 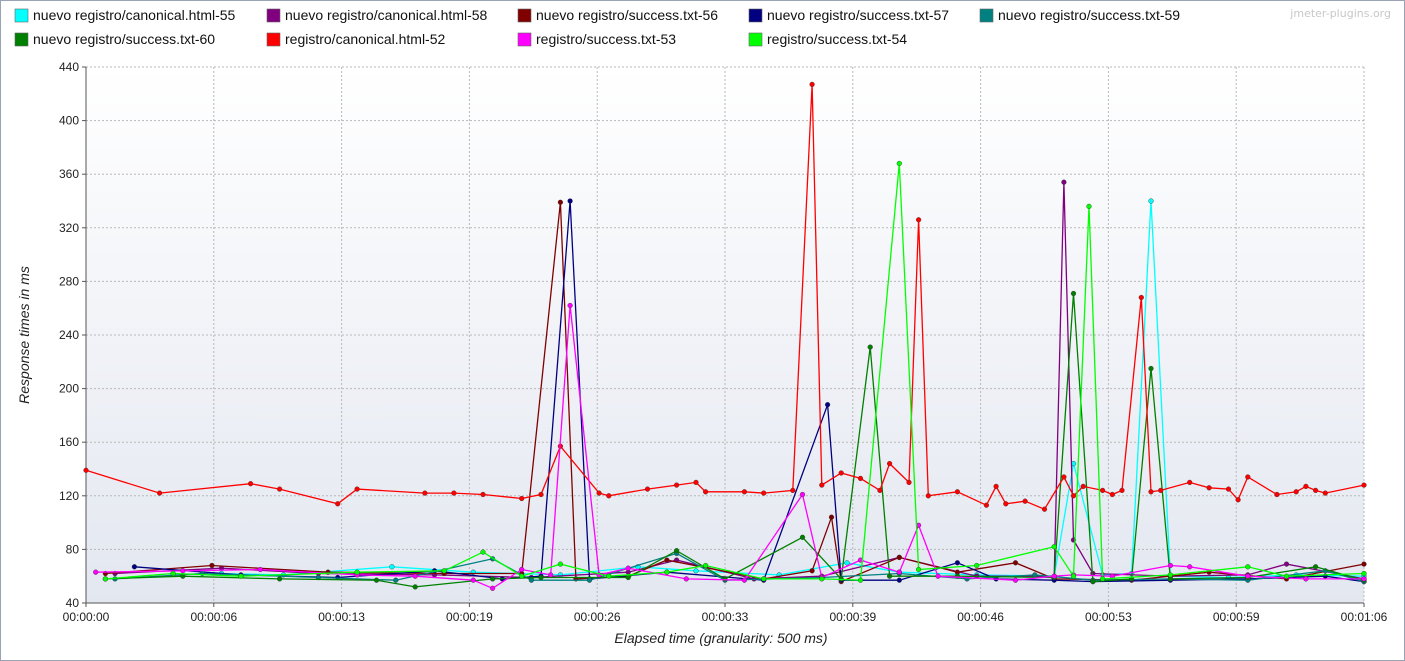 What do you see at coordinates (134, 15) in the screenshot?
I see `legend-label: nuevo registro/canonical.html-55` at bounding box center [134, 15].